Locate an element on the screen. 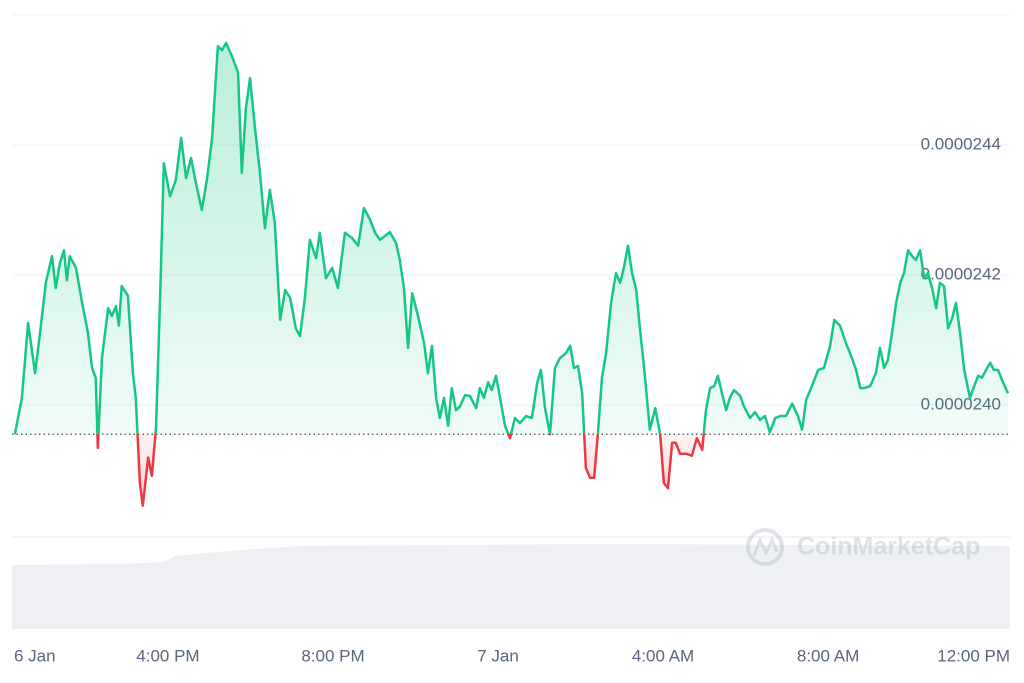  x-tick-label: 12:00 PM is located at coordinates (973, 655).